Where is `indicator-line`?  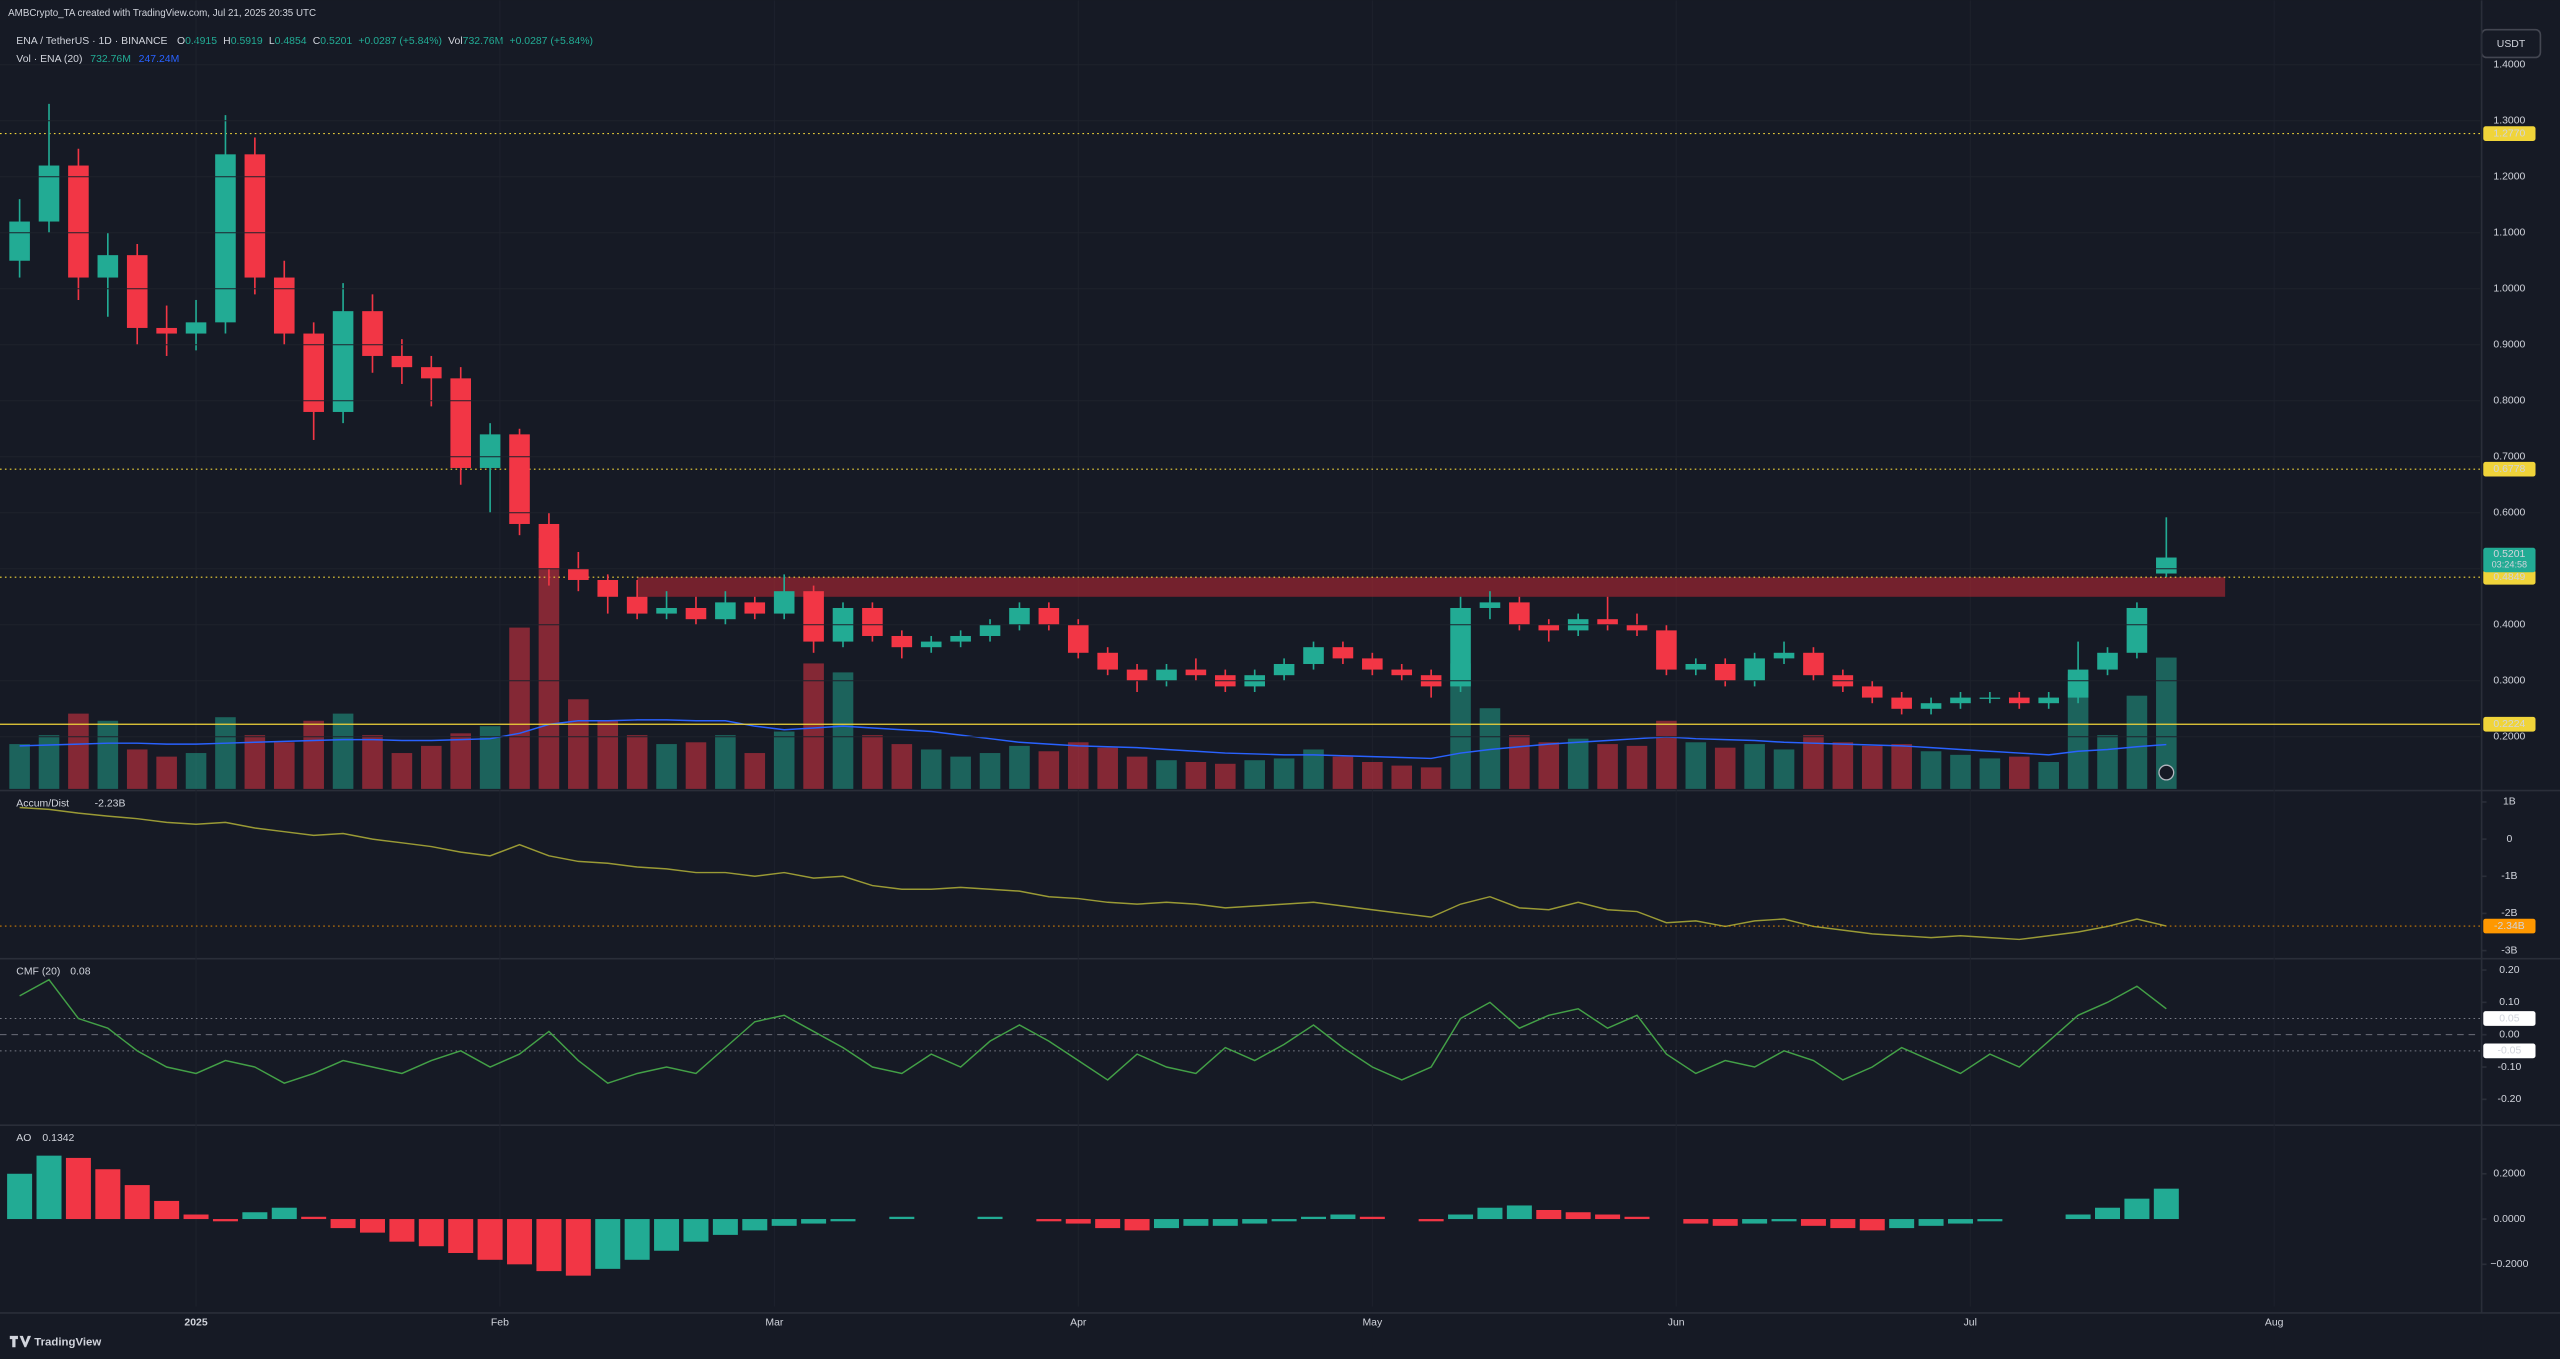 indicator-line is located at coordinates (1093, 1031).